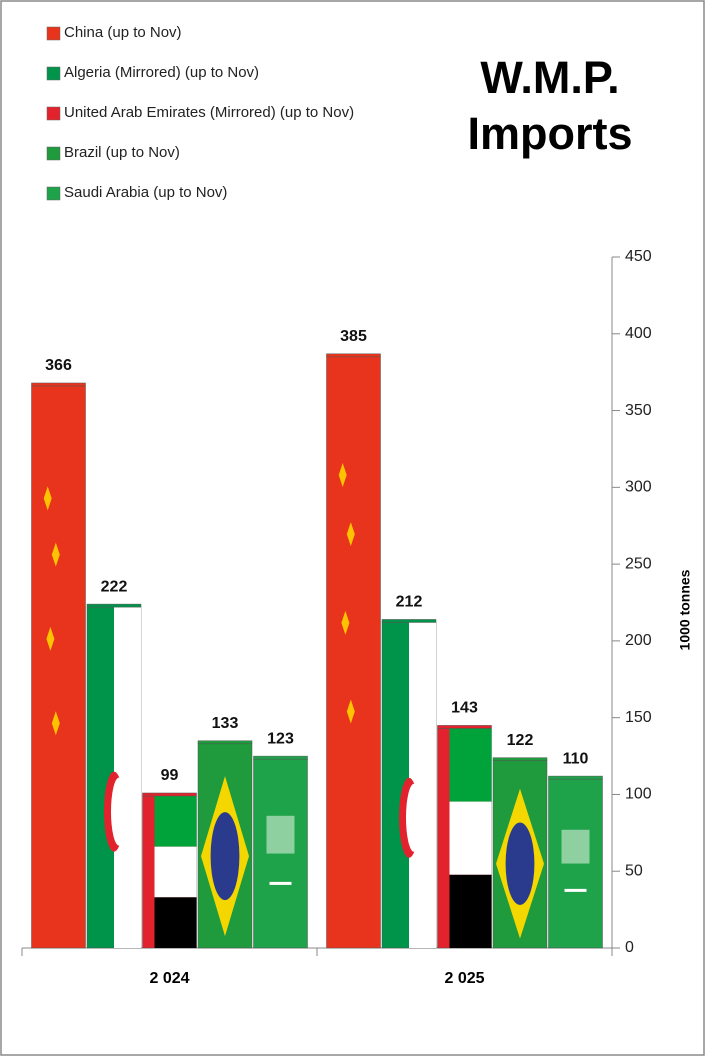 The height and width of the screenshot is (1057, 706). What do you see at coordinates (409, 602) in the screenshot?
I see `data-label: 212` at bounding box center [409, 602].